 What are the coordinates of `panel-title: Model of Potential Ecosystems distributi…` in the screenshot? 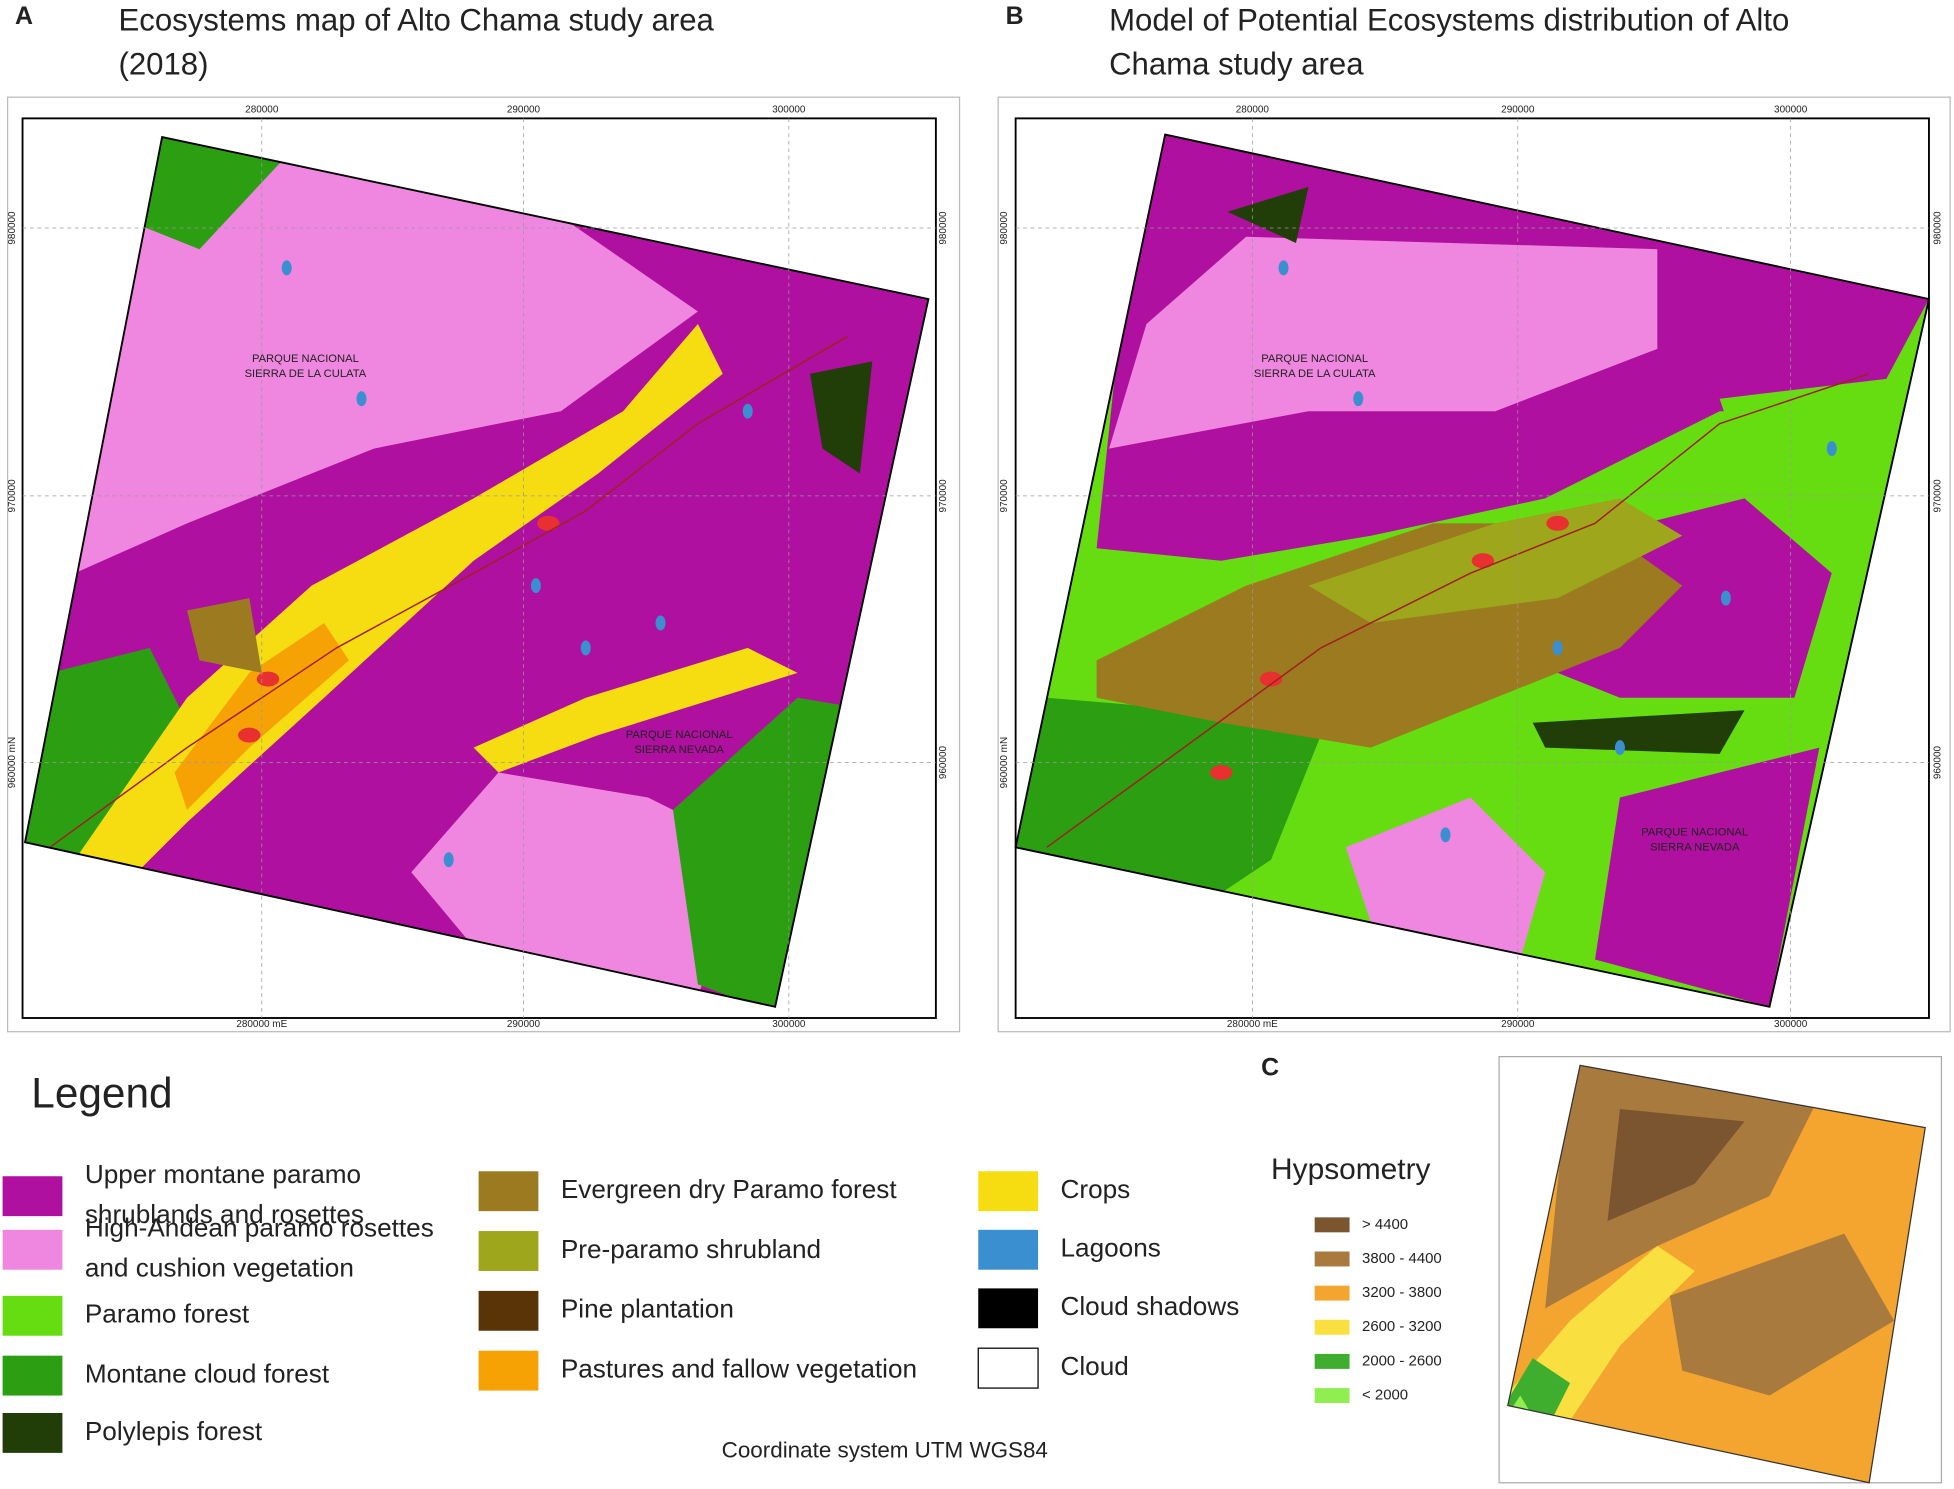 It's located at (1449, 20).